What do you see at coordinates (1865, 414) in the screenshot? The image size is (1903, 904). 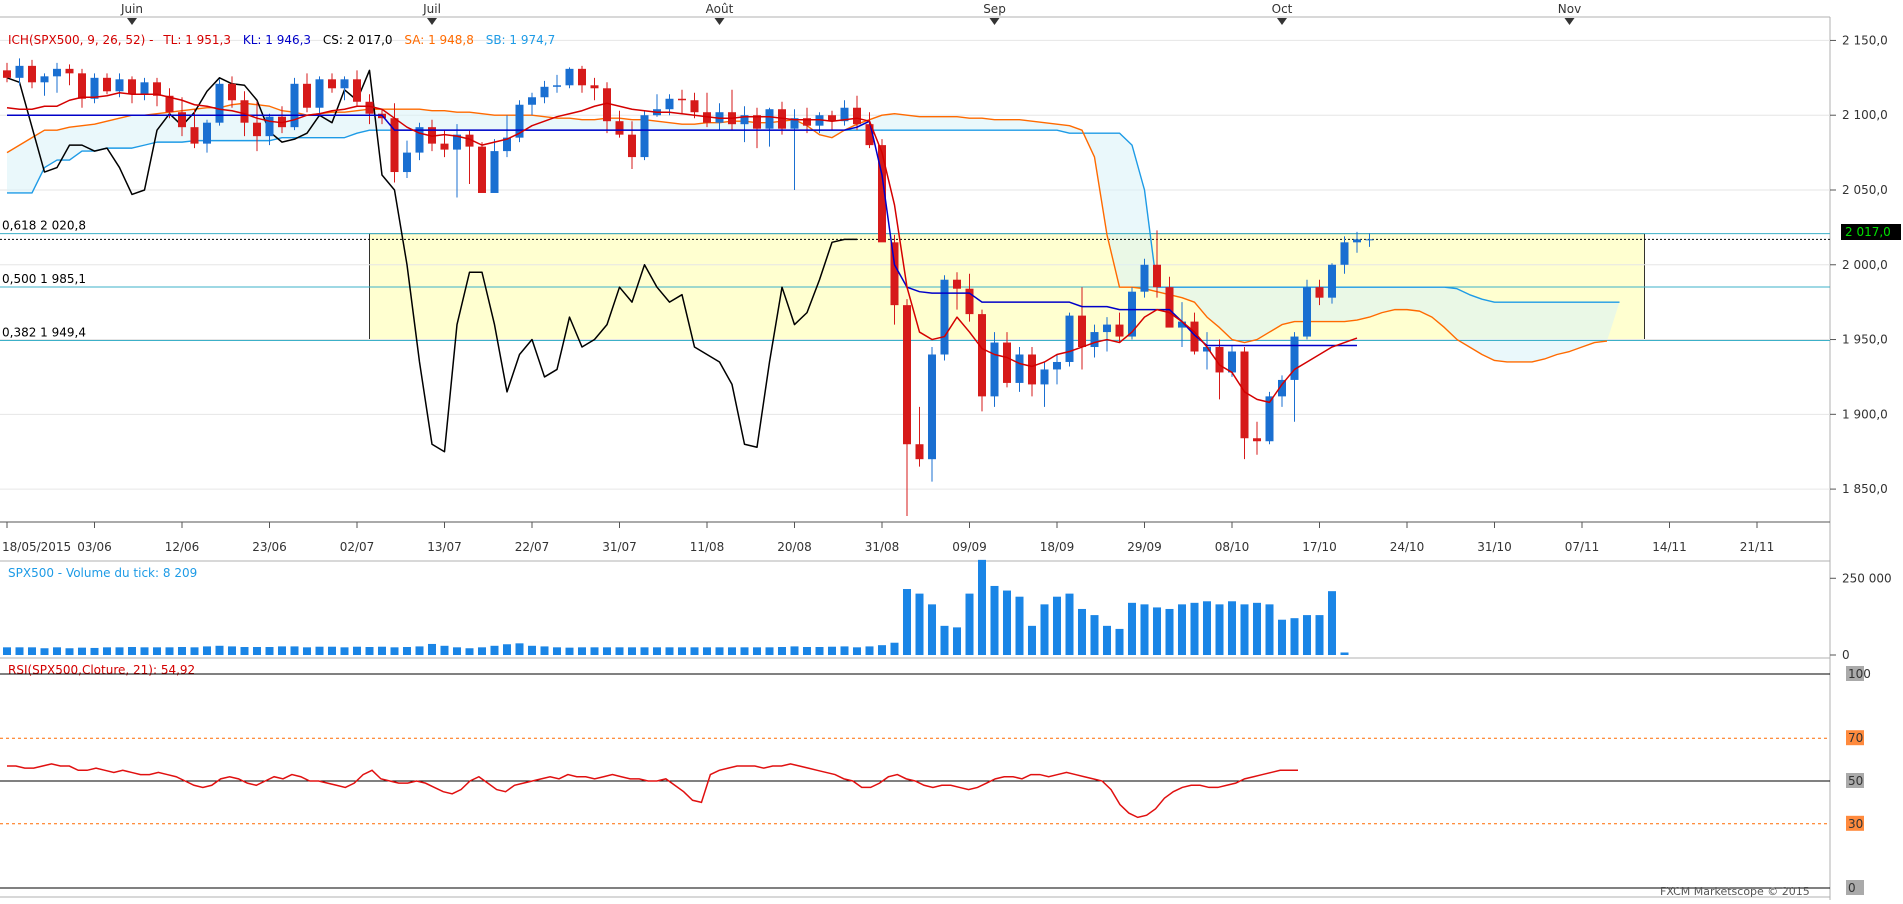 I see `price-tick-label: 1 900,0` at bounding box center [1865, 414].